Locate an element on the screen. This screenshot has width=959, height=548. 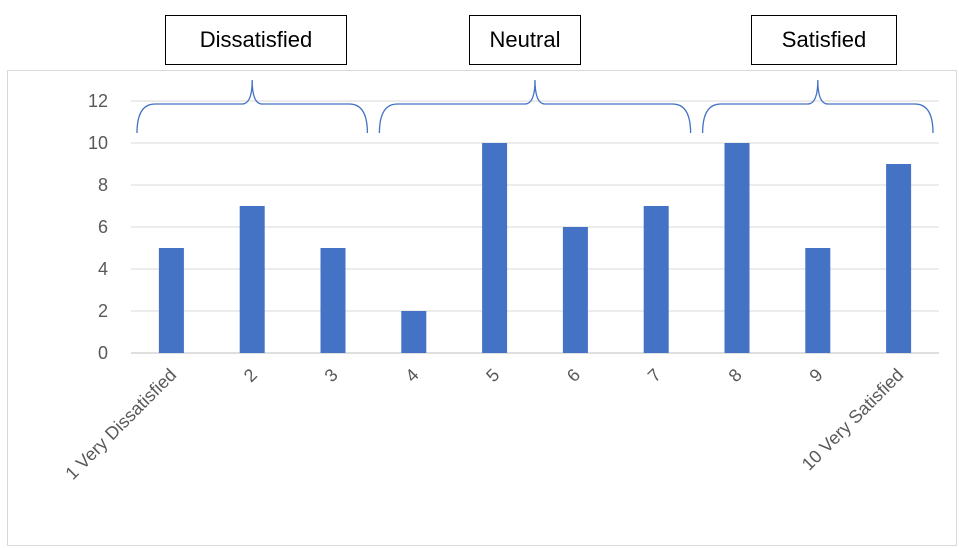
x-tick-label: 2 is located at coordinates (250, 375).